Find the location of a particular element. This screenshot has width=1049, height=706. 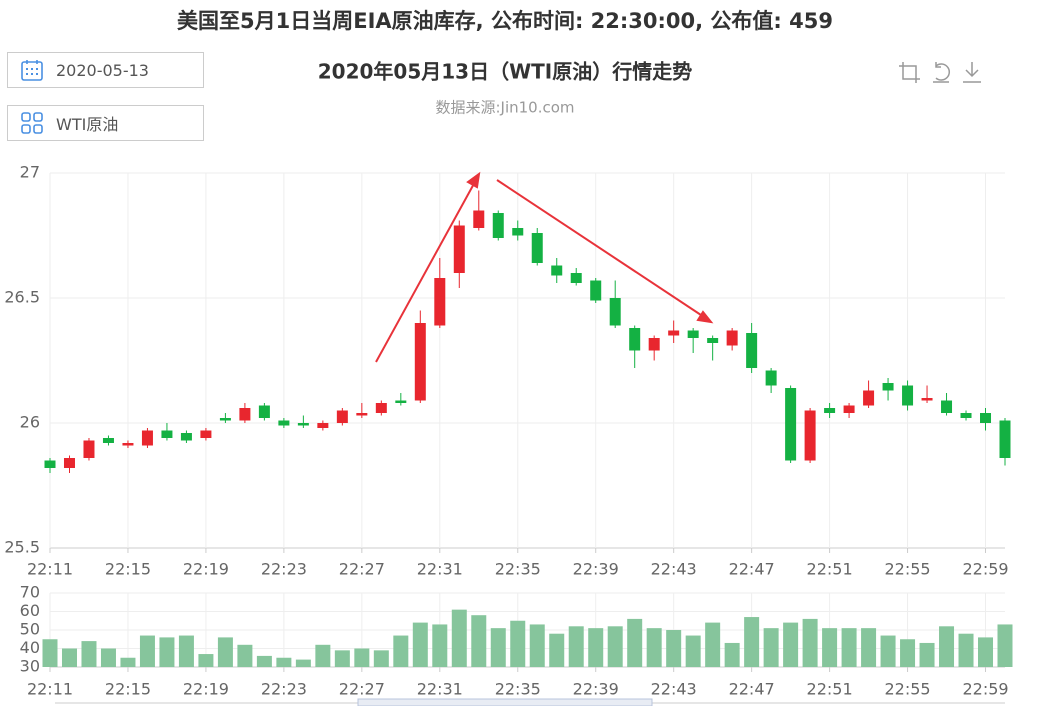

instrument-picker: WTI原油 is located at coordinates (105, 123).